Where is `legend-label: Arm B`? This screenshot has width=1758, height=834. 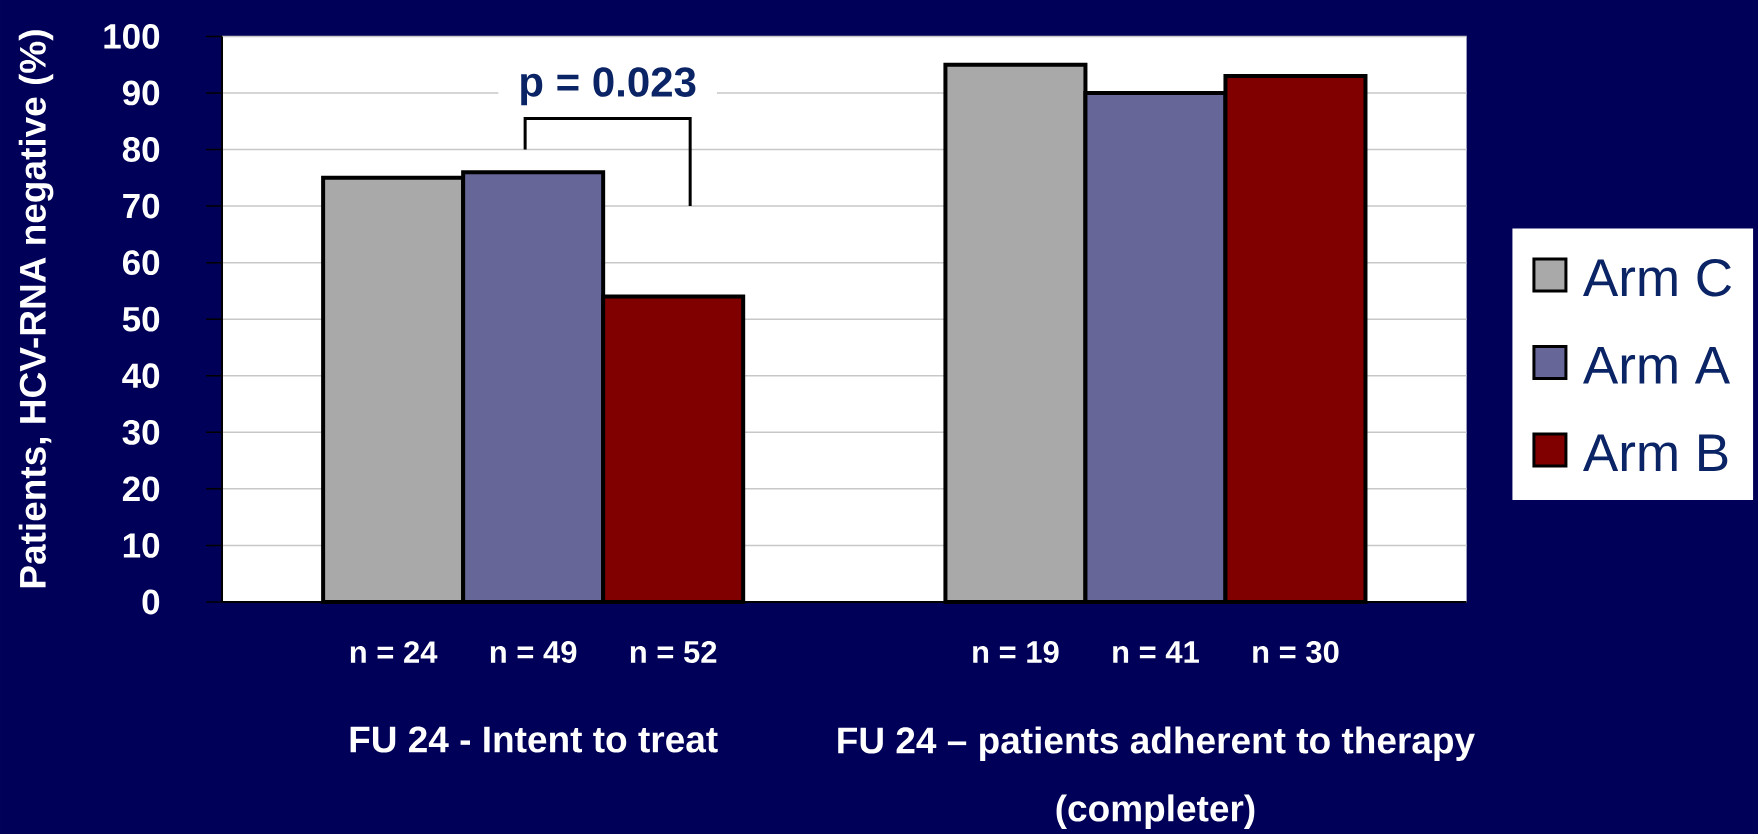 legend-label: Arm B is located at coordinates (1655, 452).